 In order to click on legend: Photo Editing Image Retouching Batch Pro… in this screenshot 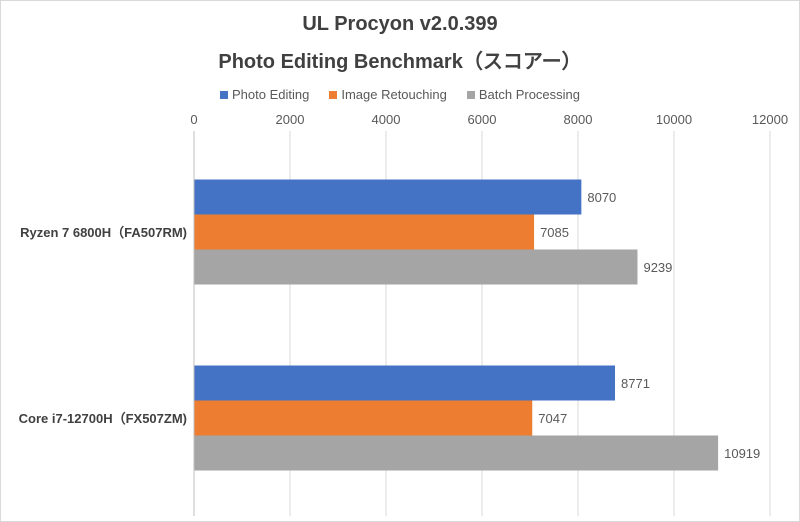, I will do `click(400, 94)`.